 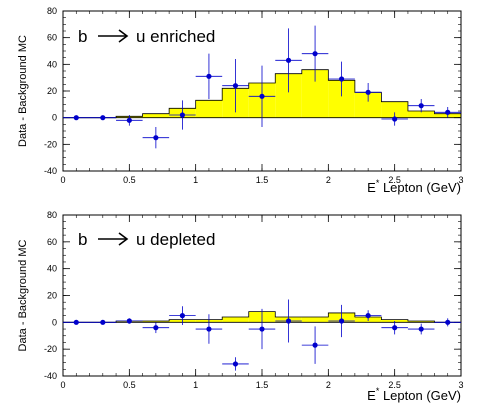 I want to click on y-tick-label: -40, so click(x=50, y=376).